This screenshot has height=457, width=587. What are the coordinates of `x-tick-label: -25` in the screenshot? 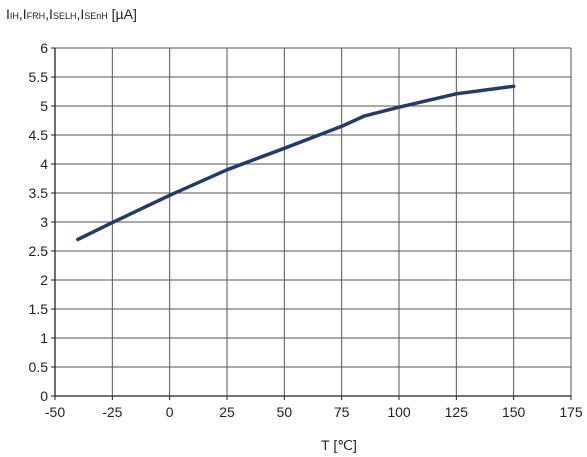 It's located at (112, 412).